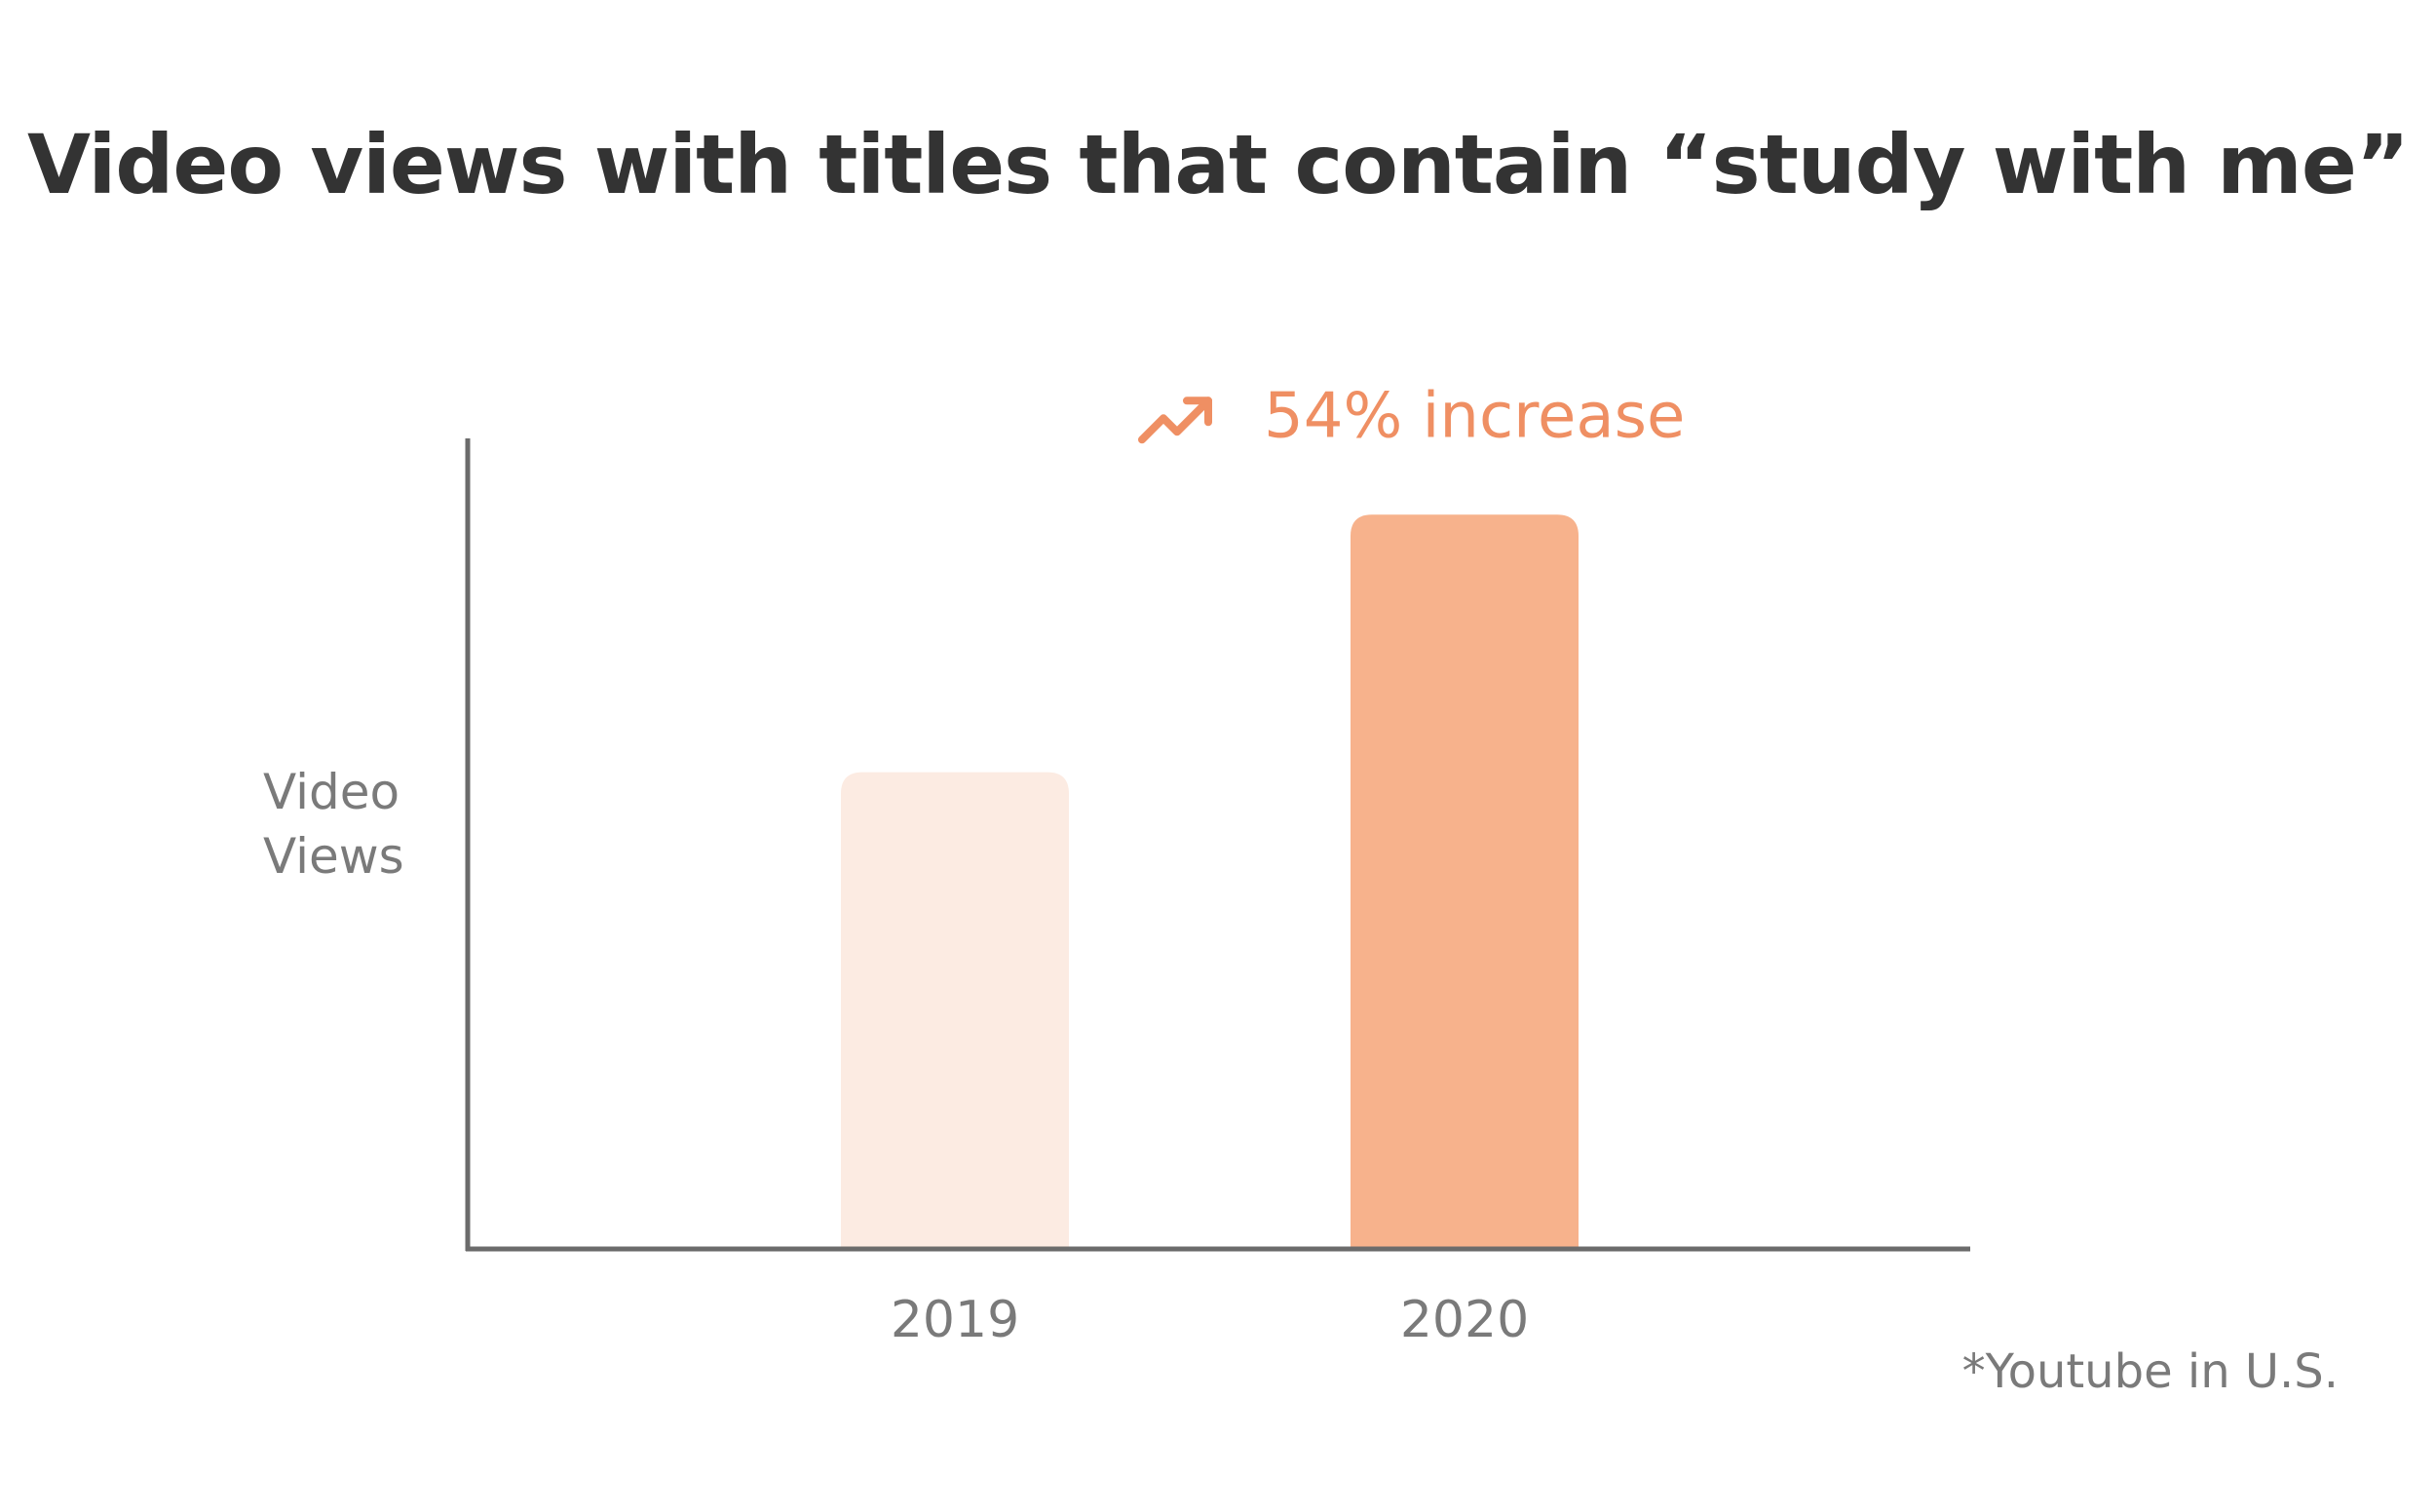  I want to click on footnote: *Youtube in U.S., so click(2150, 1371).